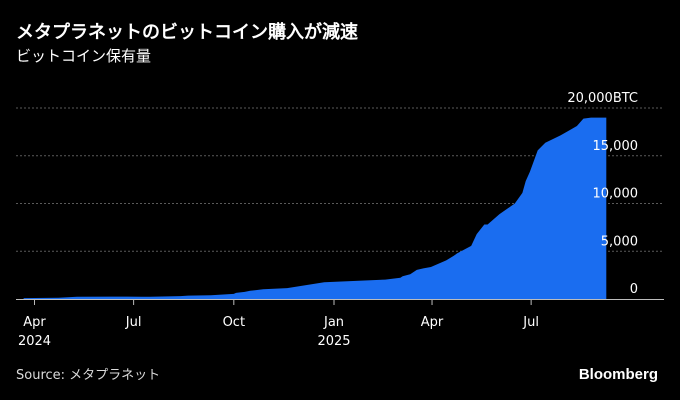 This screenshot has height=400, width=680. What do you see at coordinates (616, 194) in the screenshot?
I see `y-tick-label: 10,000` at bounding box center [616, 194].